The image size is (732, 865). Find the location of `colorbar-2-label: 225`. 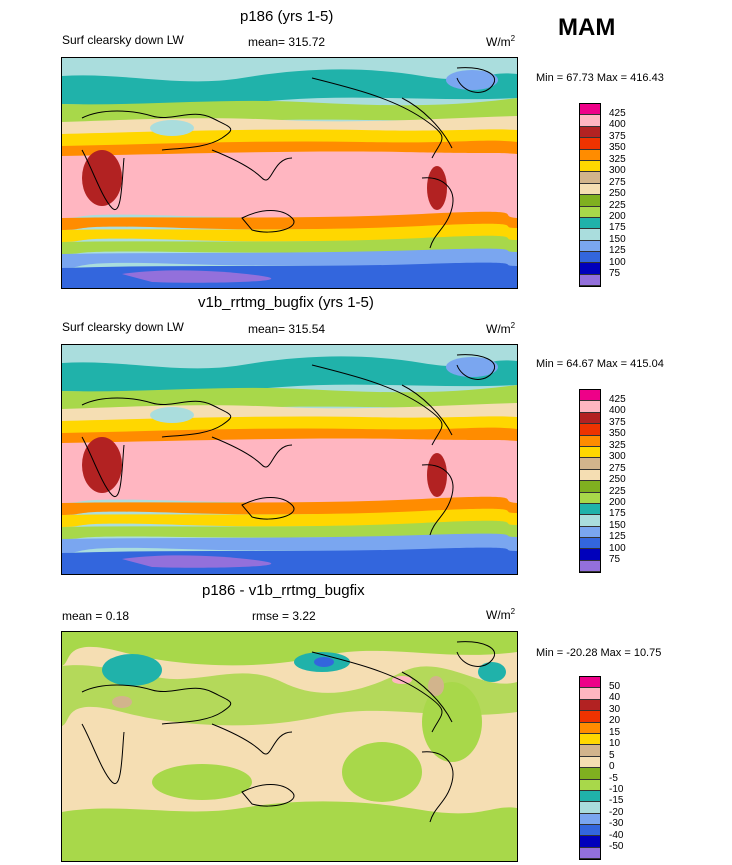

colorbar-2-label: 225 is located at coordinates (617, 491).